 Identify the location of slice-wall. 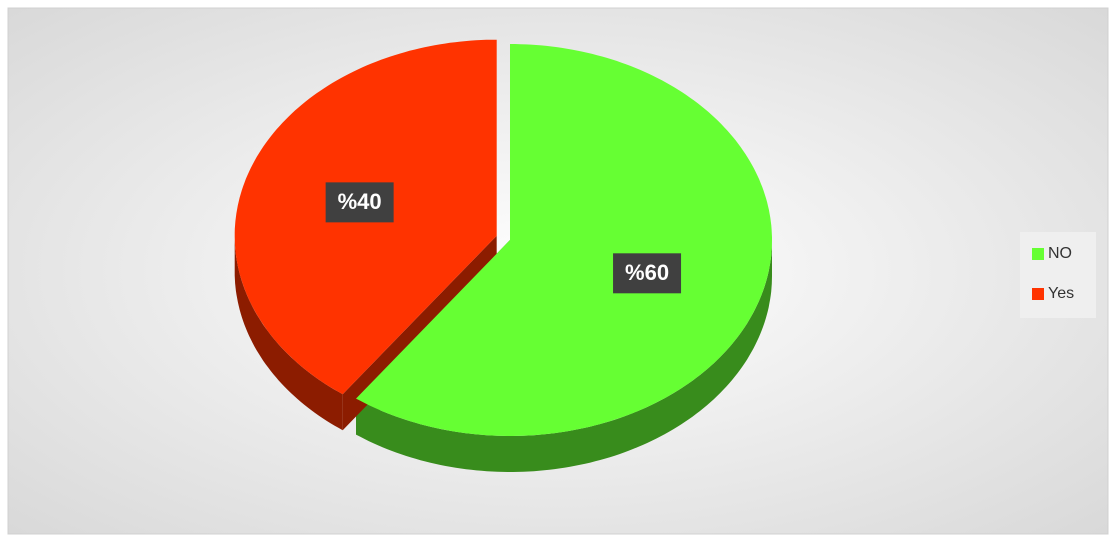
(288, 333).